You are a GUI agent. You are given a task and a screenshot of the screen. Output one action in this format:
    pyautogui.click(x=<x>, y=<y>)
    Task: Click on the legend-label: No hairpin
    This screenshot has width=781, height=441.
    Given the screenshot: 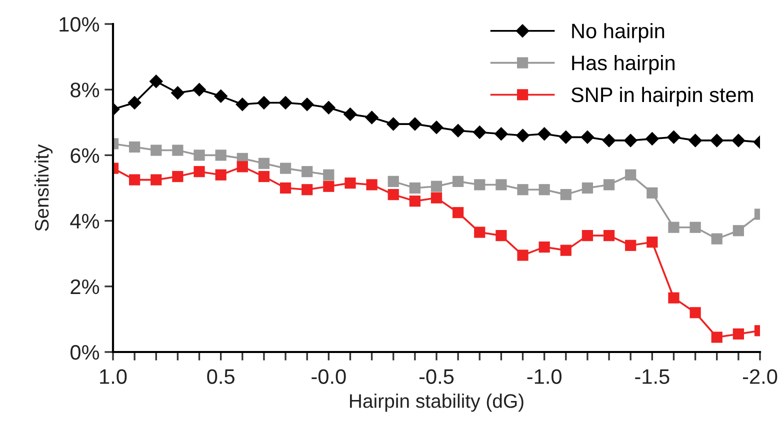 What is the action you would take?
    pyautogui.click(x=618, y=32)
    